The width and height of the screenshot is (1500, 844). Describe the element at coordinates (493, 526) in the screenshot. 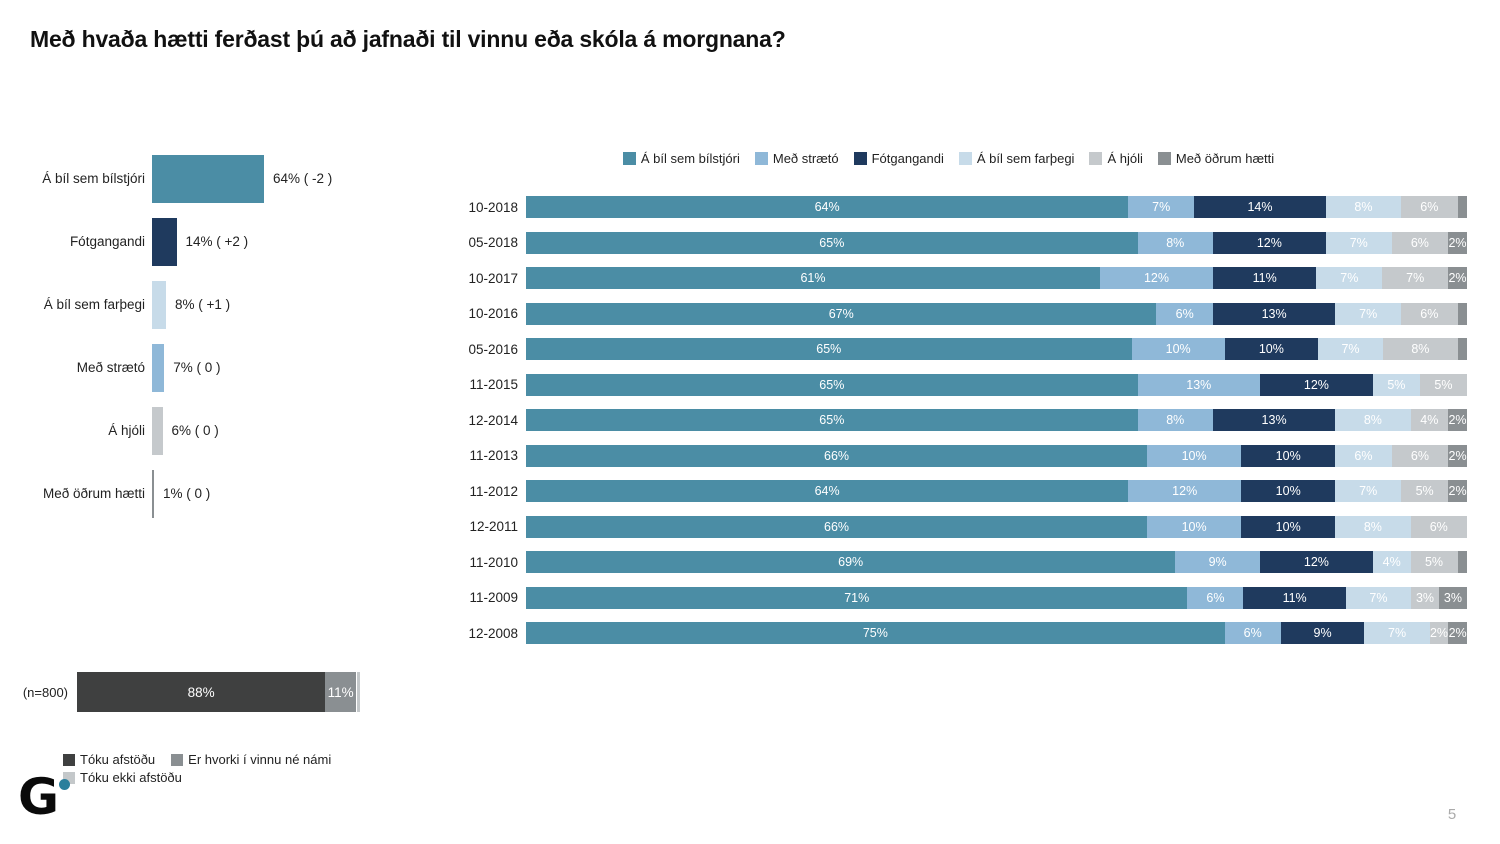

I see `date-label: 12-2011` at that location.